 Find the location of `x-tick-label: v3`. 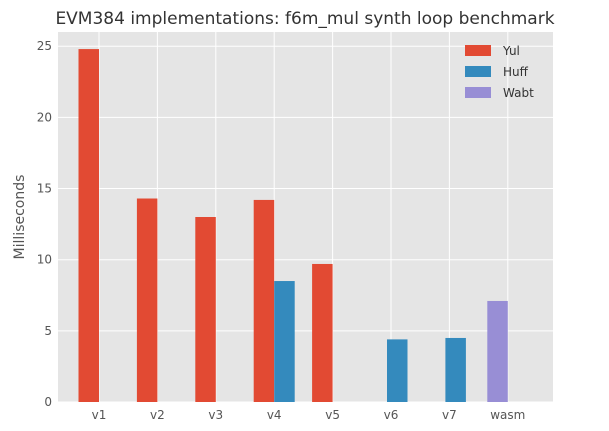

x-tick-label: v3 is located at coordinates (215, 415).